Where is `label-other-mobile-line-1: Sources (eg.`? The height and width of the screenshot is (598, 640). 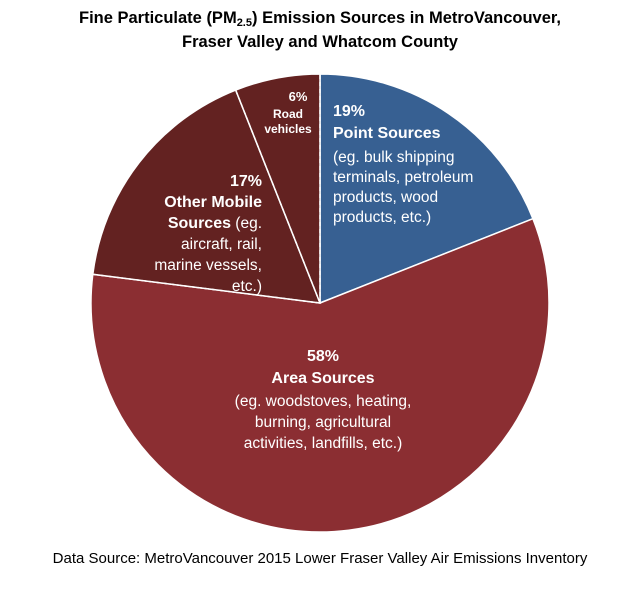 label-other-mobile-line-1: Sources (eg. is located at coordinates (215, 223).